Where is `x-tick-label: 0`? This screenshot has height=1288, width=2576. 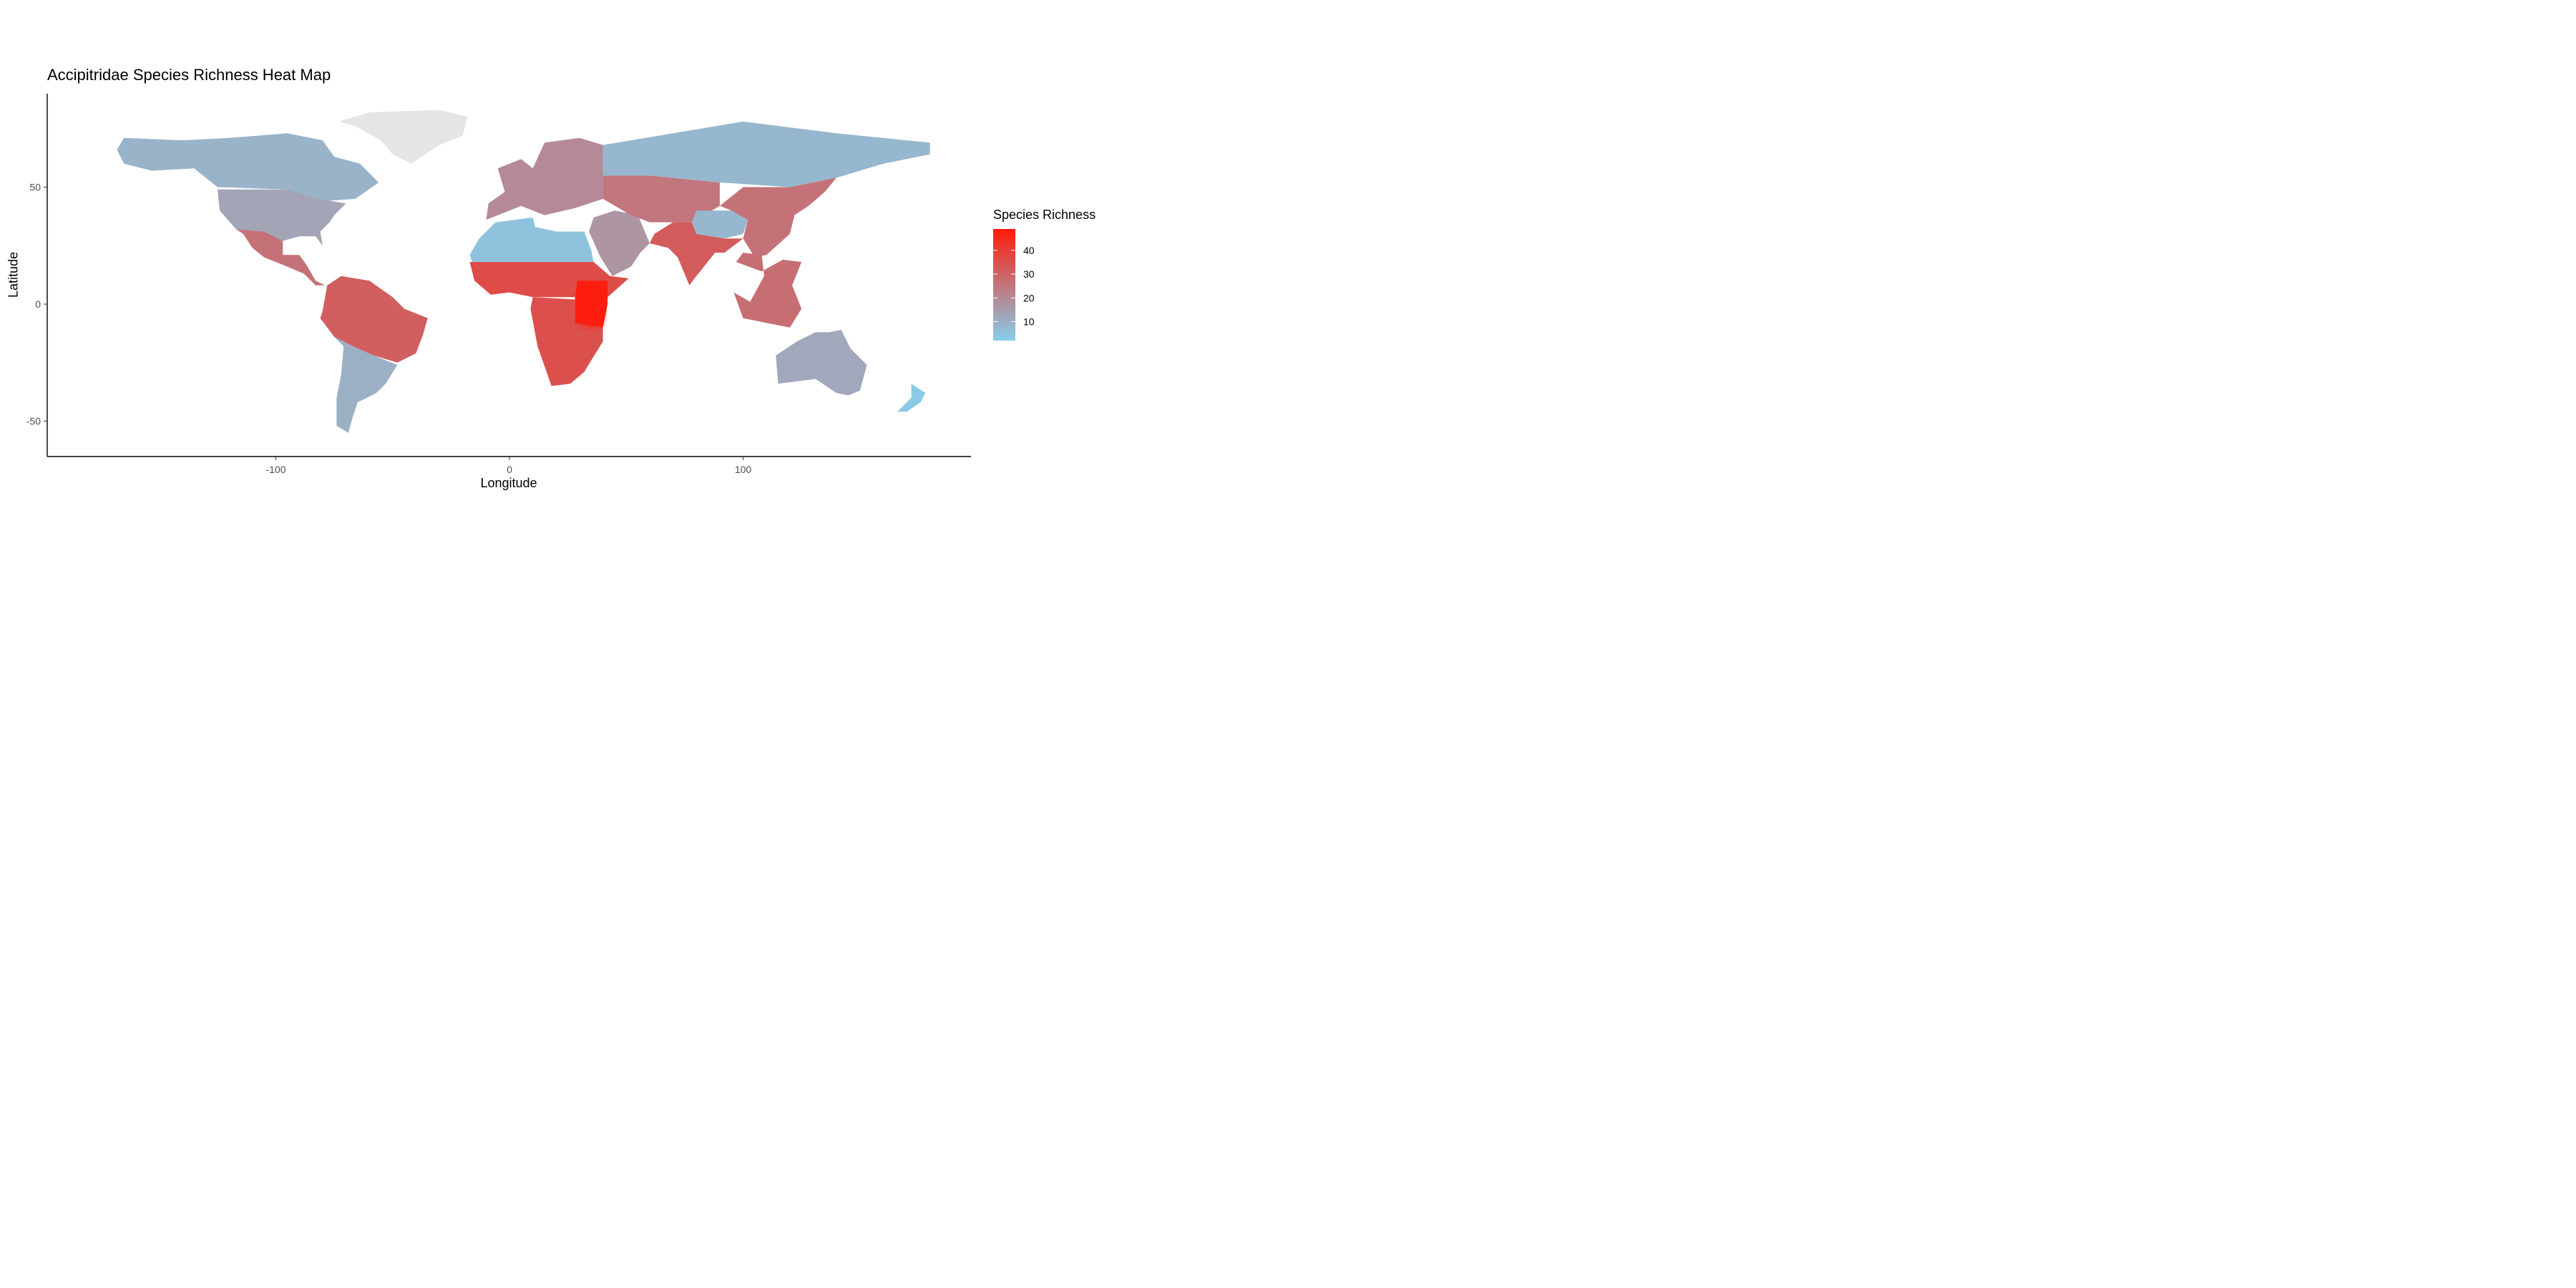 x-tick-label: 0 is located at coordinates (509, 469).